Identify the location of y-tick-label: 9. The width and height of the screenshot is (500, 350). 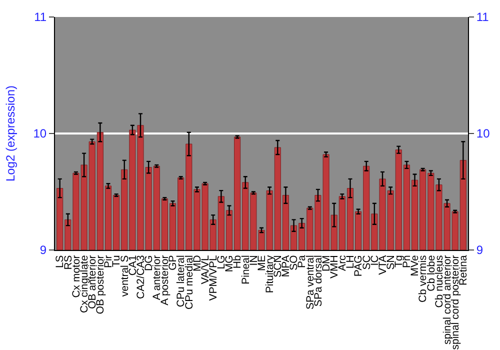
(43, 250).